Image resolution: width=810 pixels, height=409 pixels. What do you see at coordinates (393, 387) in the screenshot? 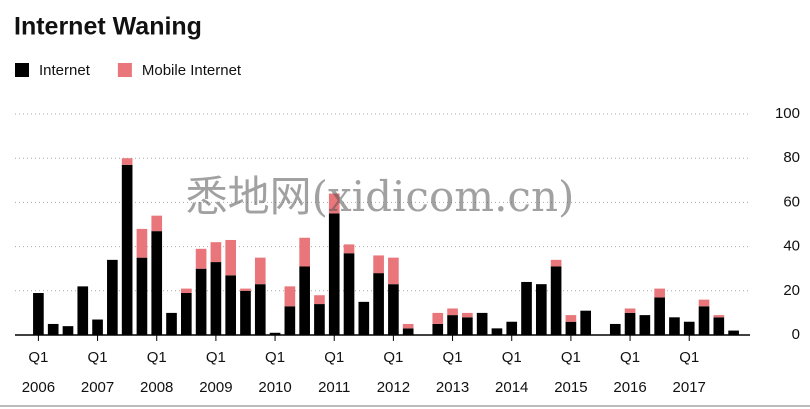
I see `x-year-label: 2012` at bounding box center [393, 387].